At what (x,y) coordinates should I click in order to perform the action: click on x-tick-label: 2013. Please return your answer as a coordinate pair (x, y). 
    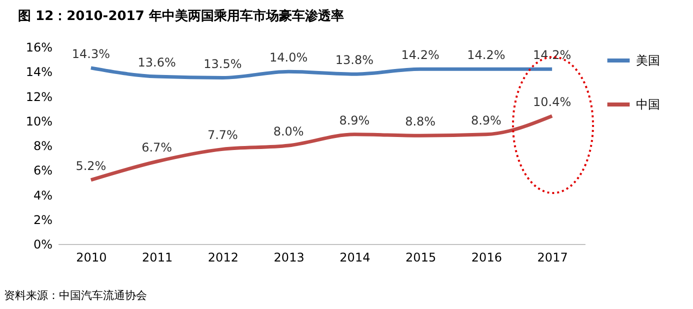
    Looking at the image, I should click on (289, 257).